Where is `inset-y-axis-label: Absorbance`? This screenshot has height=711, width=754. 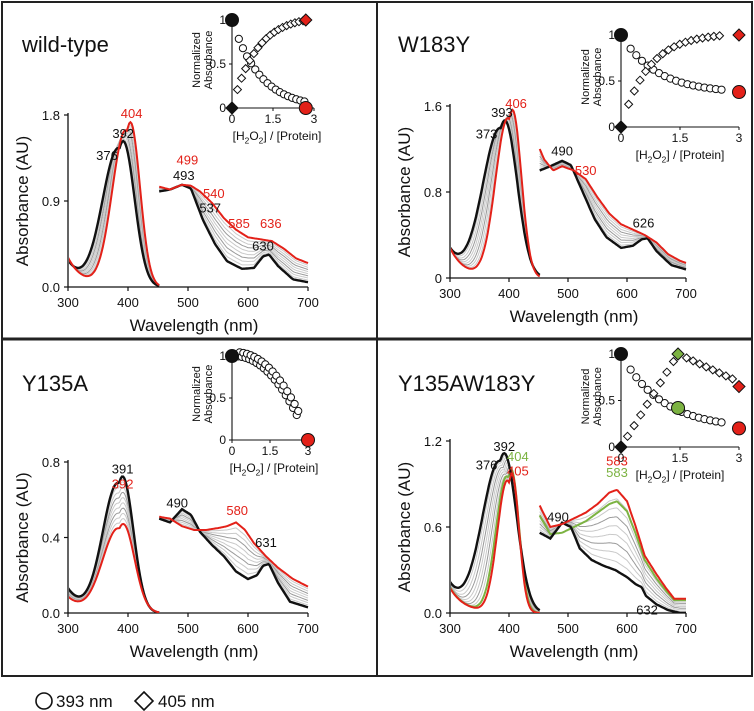
inset-y-axis-label: Absorbance is located at coordinates (209, 60).